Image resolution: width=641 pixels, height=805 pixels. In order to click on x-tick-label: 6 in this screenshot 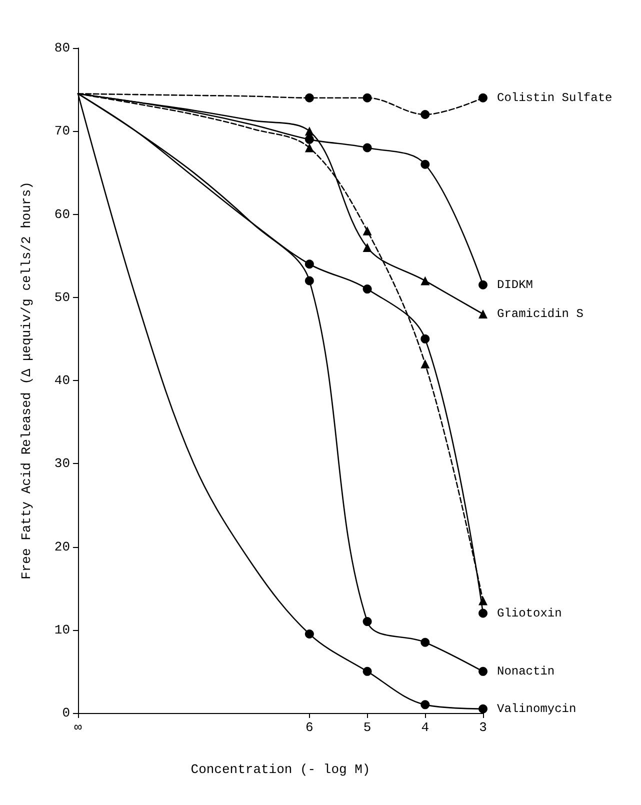, I will do `click(310, 727)`.